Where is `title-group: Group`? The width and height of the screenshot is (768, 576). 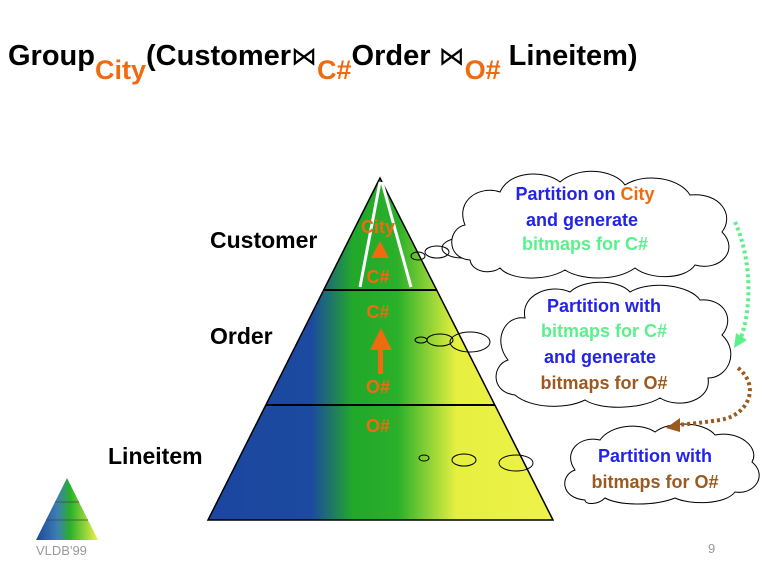
title-group: Group is located at coordinates (51, 56).